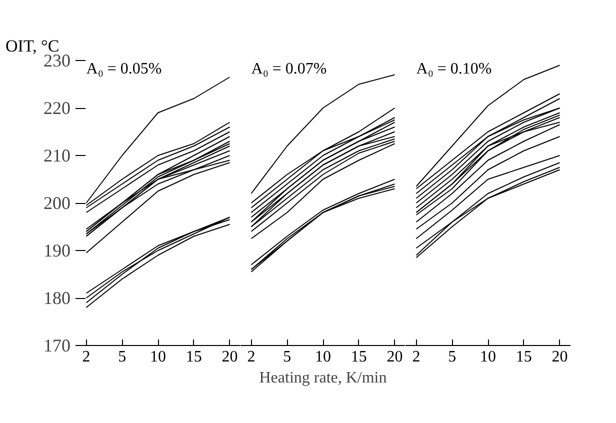 This screenshot has width=616, height=423. Describe the element at coordinates (454, 69) in the screenshot. I see `annotation: A₀ = 0.10%` at that location.